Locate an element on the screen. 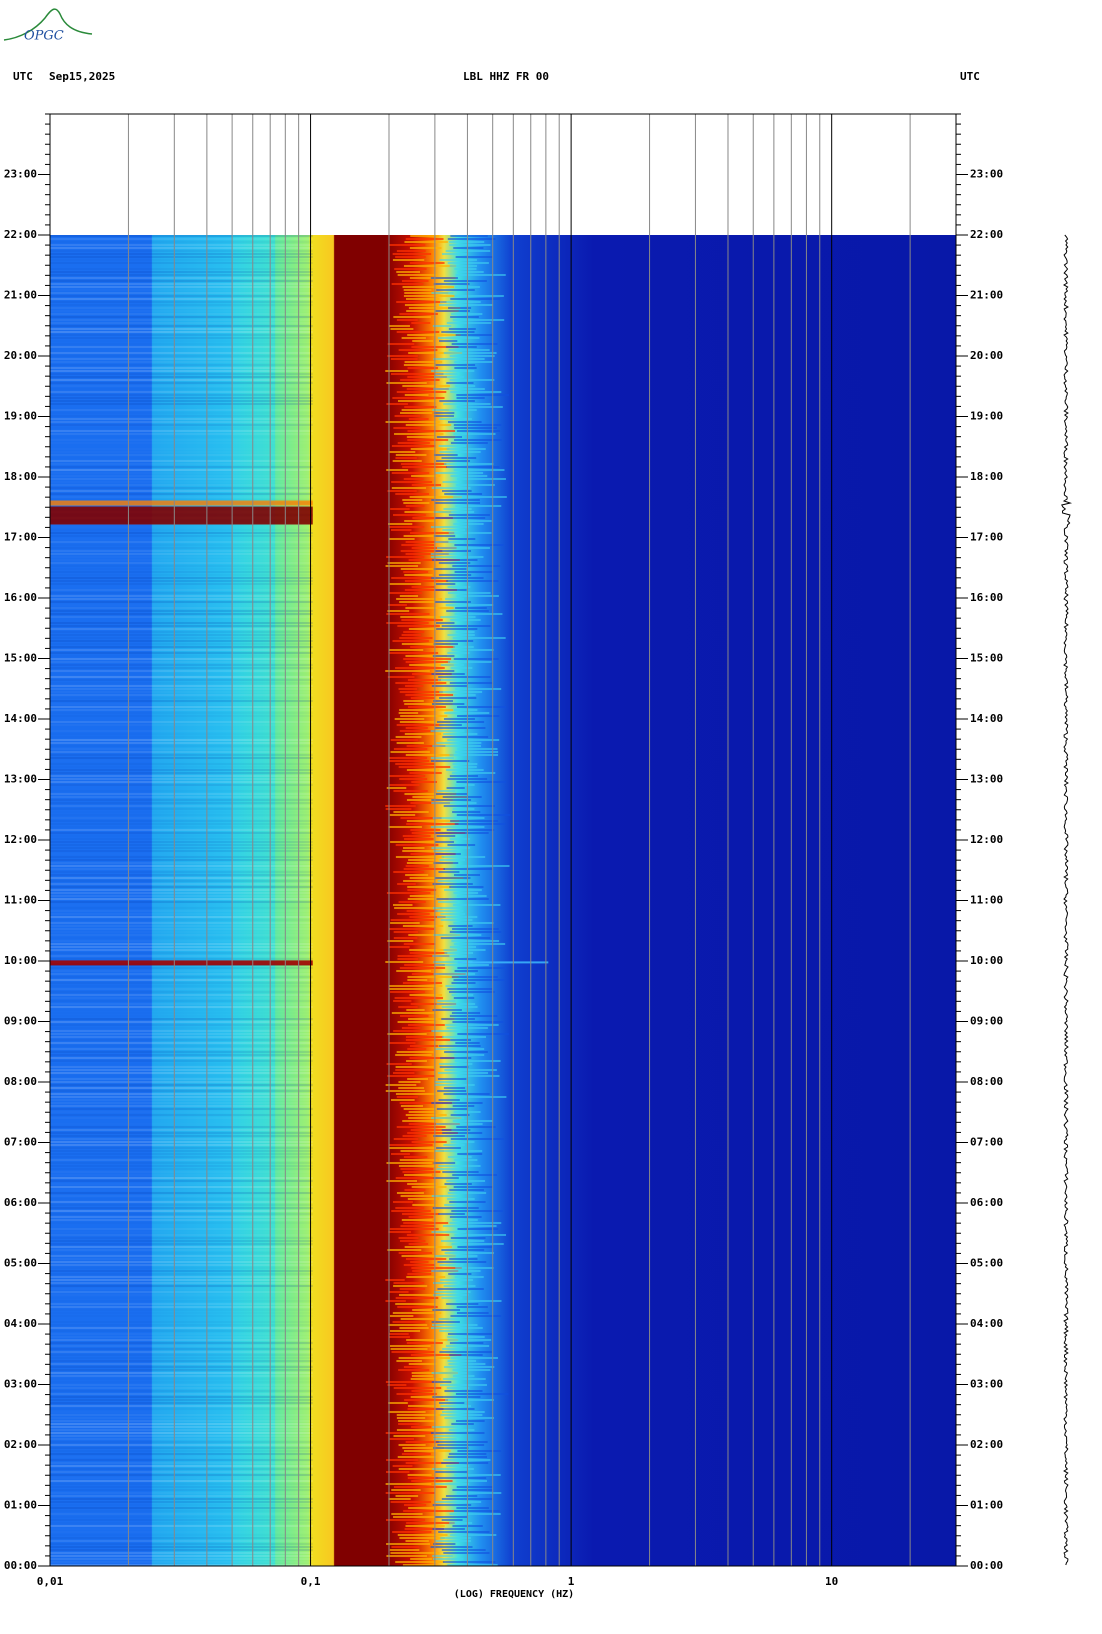  y-tick-label: 11:00 is located at coordinates (20, 900).